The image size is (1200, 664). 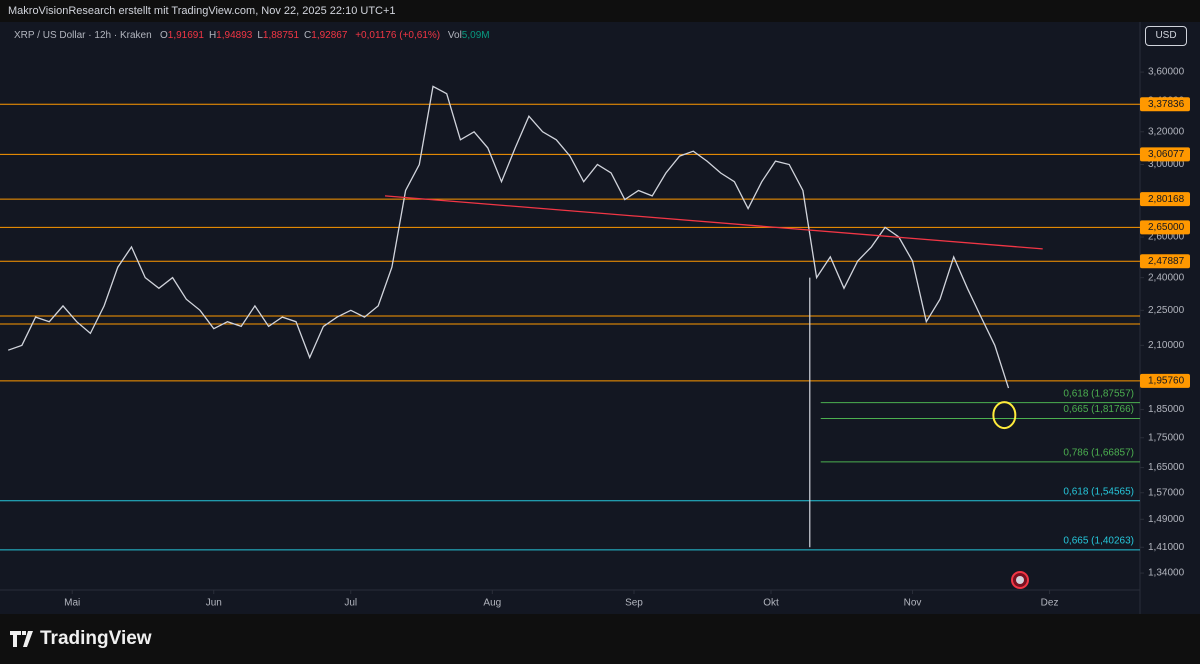 What do you see at coordinates (212, 35) in the screenshot?
I see `ohlc-key: H` at bounding box center [212, 35].